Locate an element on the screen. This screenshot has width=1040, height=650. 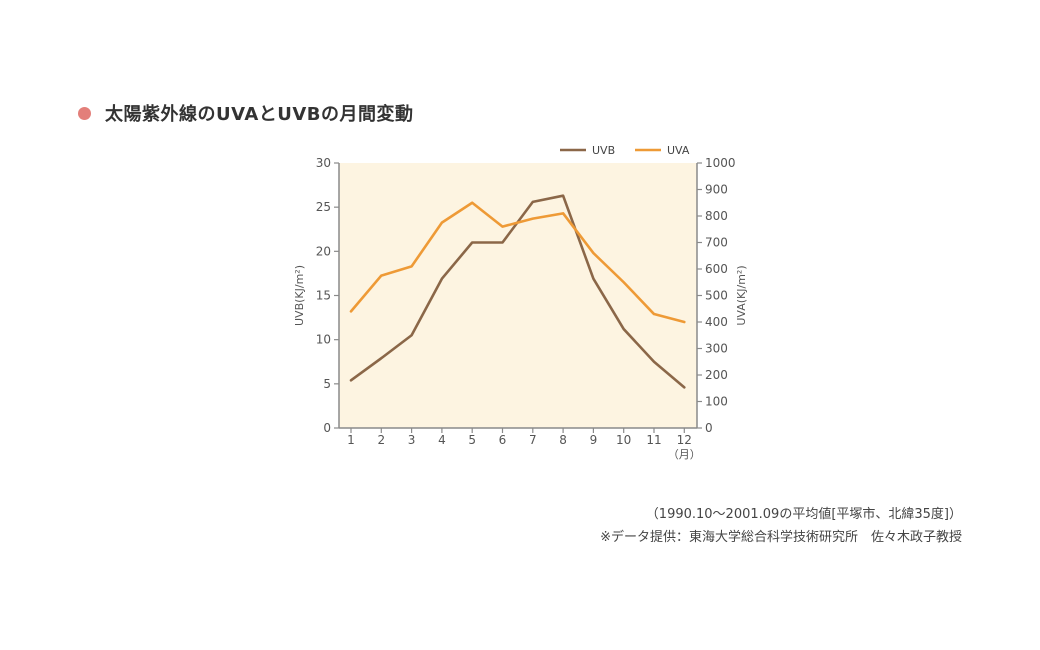
series-line-uva is located at coordinates (517, 262).